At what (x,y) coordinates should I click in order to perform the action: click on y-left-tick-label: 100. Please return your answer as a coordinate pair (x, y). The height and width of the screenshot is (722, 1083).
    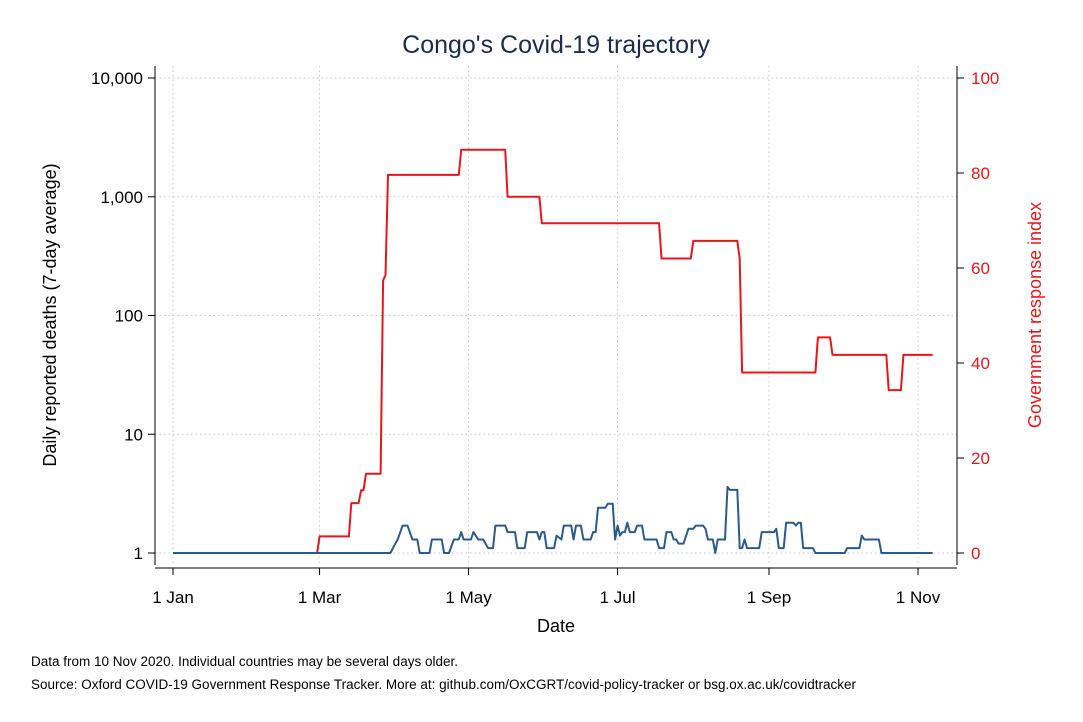
    Looking at the image, I should click on (129, 316).